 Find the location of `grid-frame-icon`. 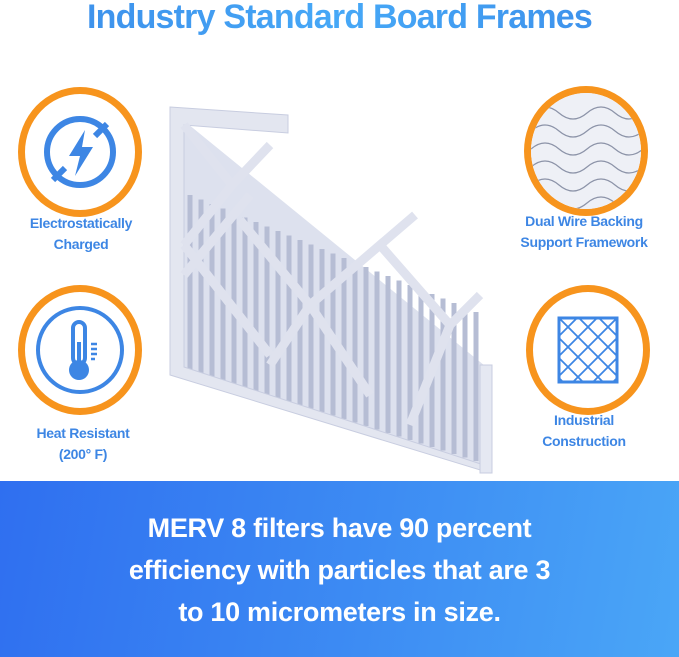

grid-frame-icon is located at coordinates (588, 350).